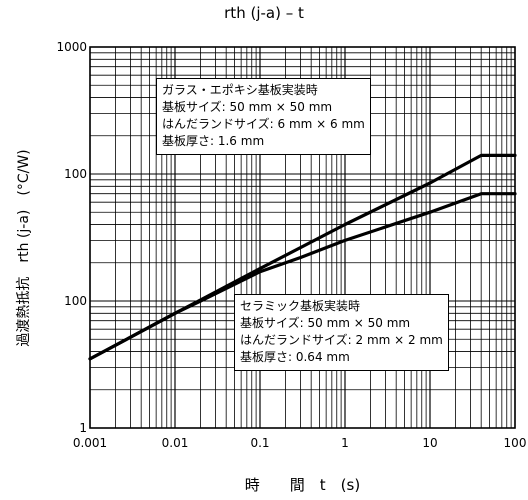 The height and width of the screenshot is (500, 528). Describe the element at coordinates (90, 443) in the screenshot. I see `x-tick-label: 0.001` at that location.